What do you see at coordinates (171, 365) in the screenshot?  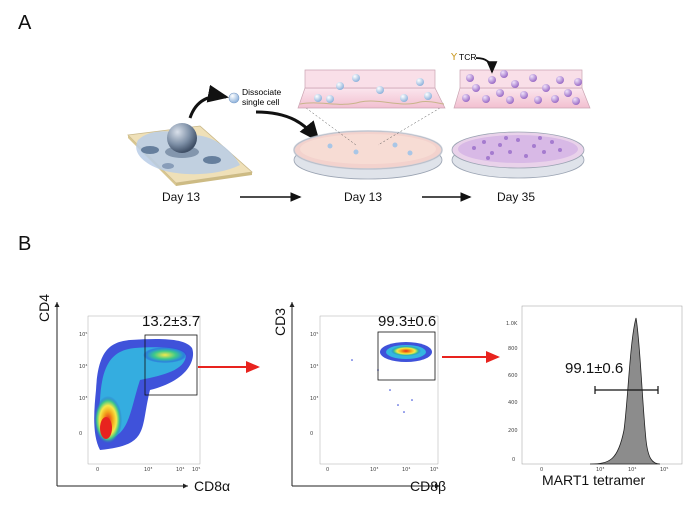 I see `plot1-gate` at bounding box center [171, 365].